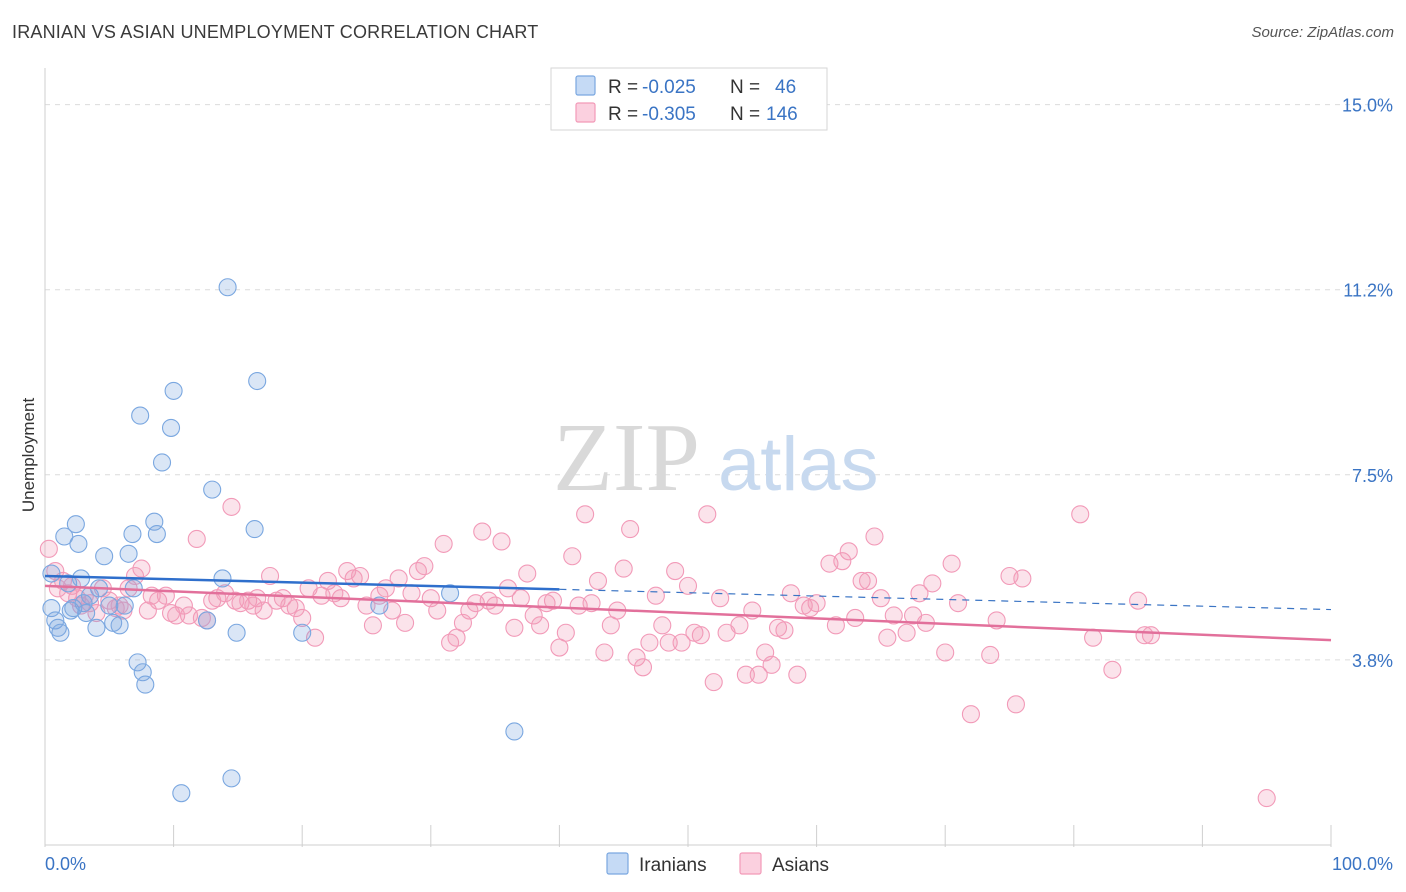  Describe the element at coordinates (716, 458) in the screenshot. I see `watermark: ZIP atlas` at that location.